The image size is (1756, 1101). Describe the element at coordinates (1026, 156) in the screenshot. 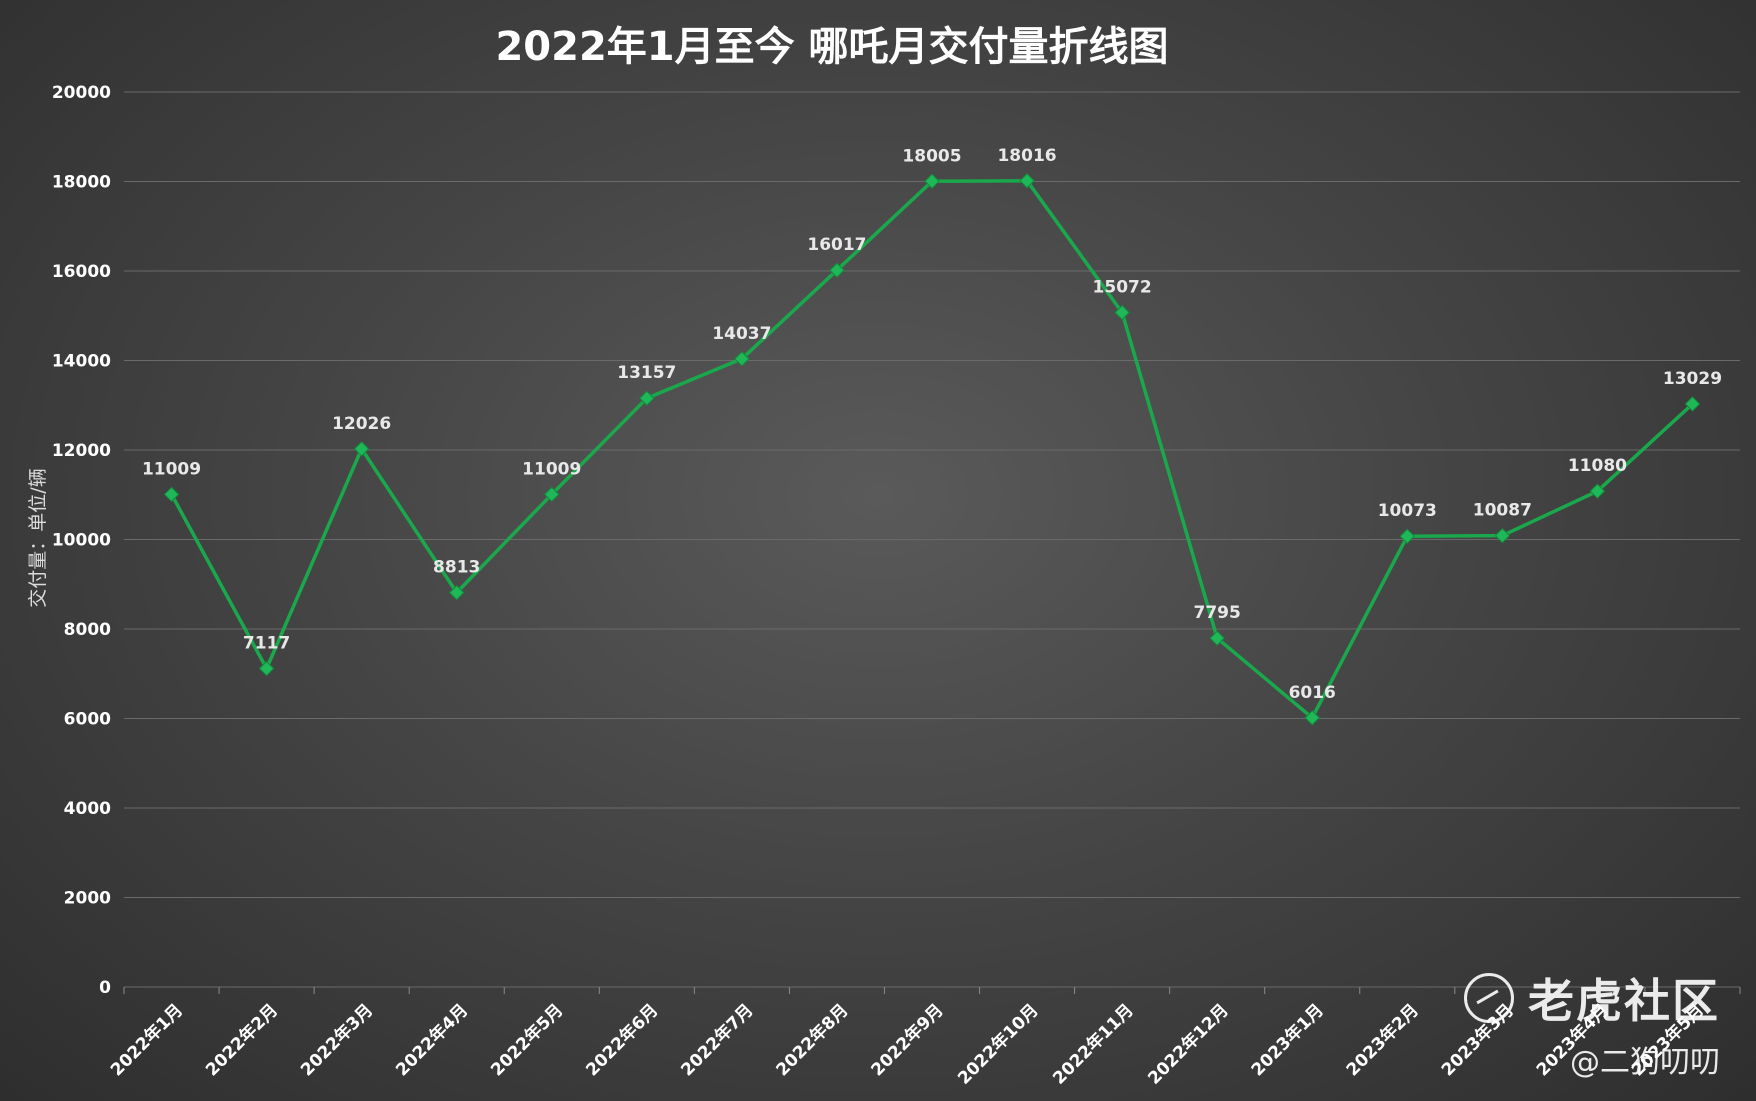

I see `data-label: 18016` at that location.